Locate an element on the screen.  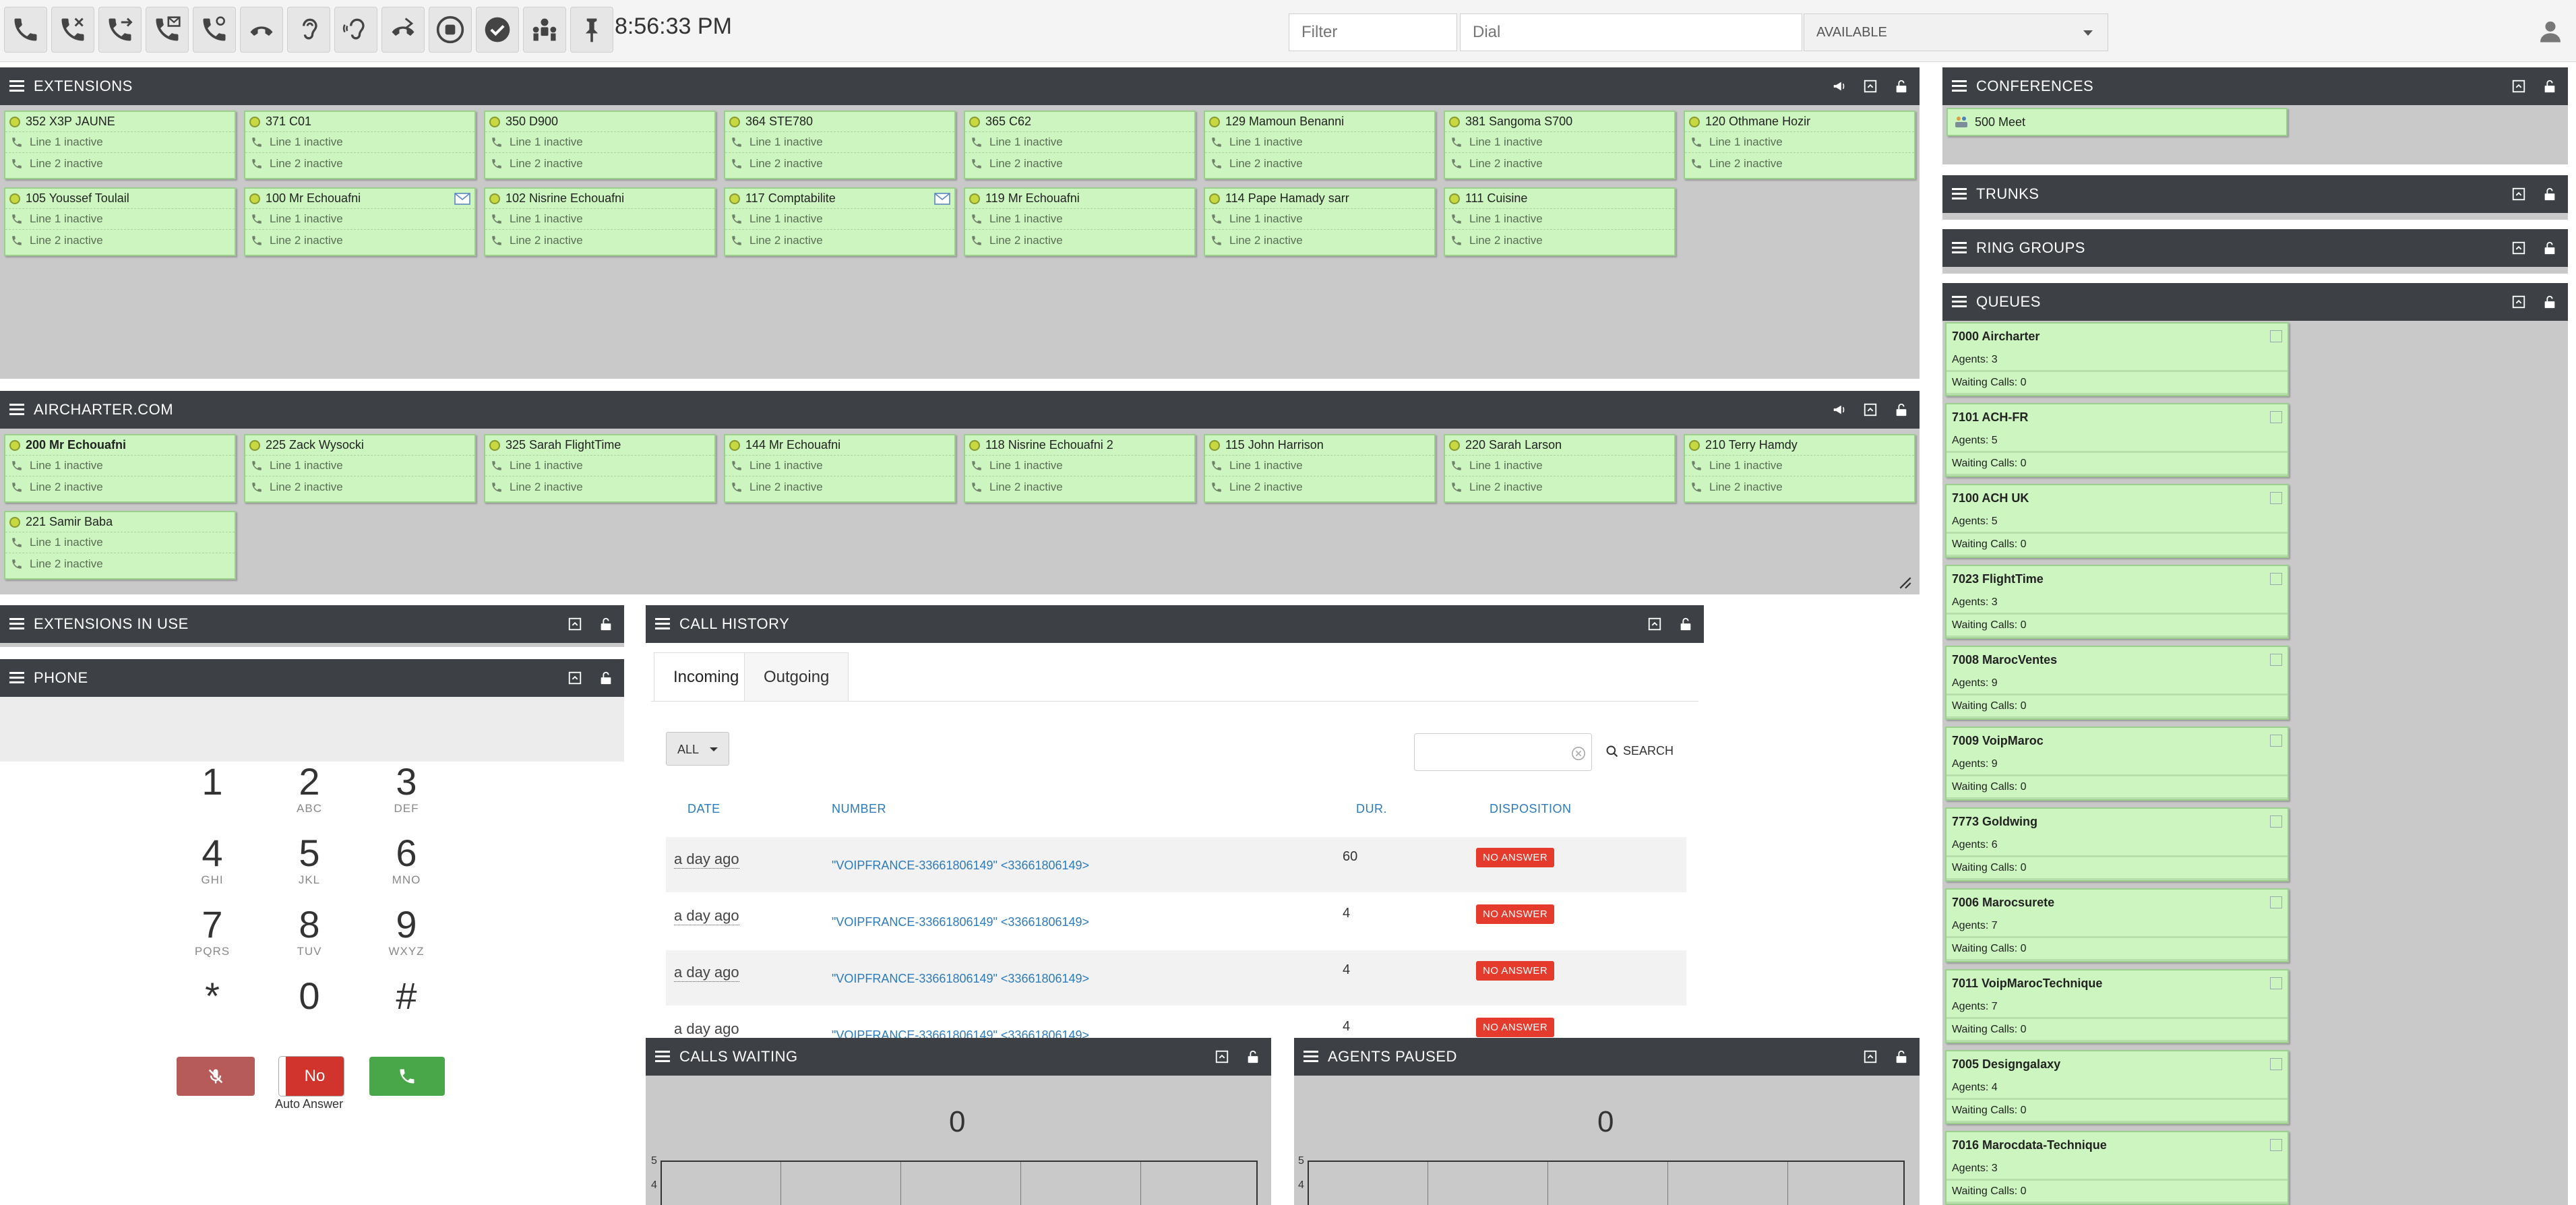
dial-key: 0 is located at coordinates (309, 996).